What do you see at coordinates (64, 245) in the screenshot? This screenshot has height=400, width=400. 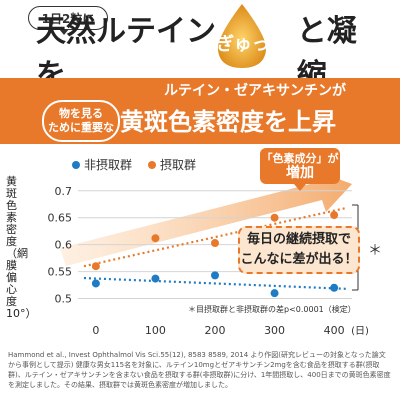 I see `y-tick-label-2: 0.6` at bounding box center [64, 245].